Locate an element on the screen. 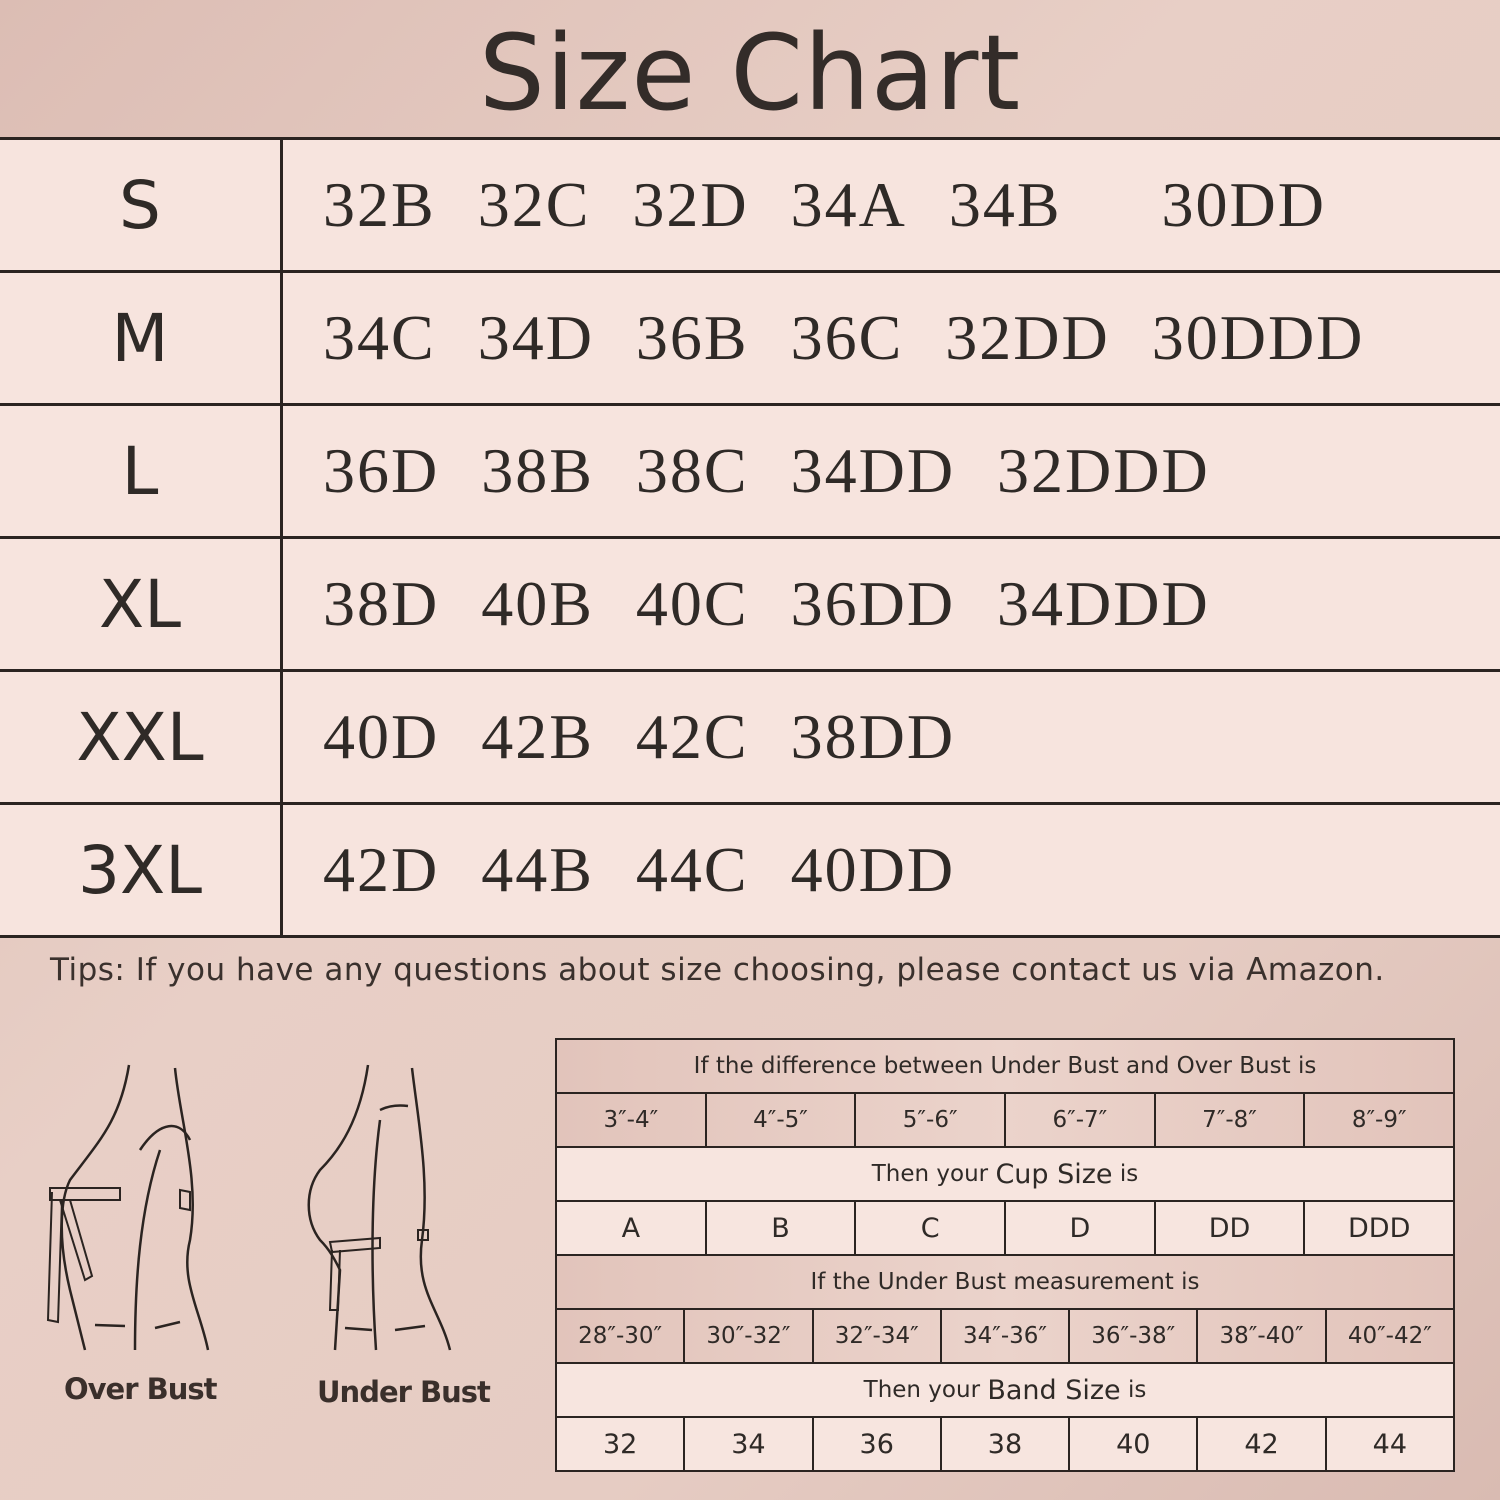 The height and width of the screenshot is (1500, 1500). under-bust-cell: 40″-42″ is located at coordinates (1389, 1336).